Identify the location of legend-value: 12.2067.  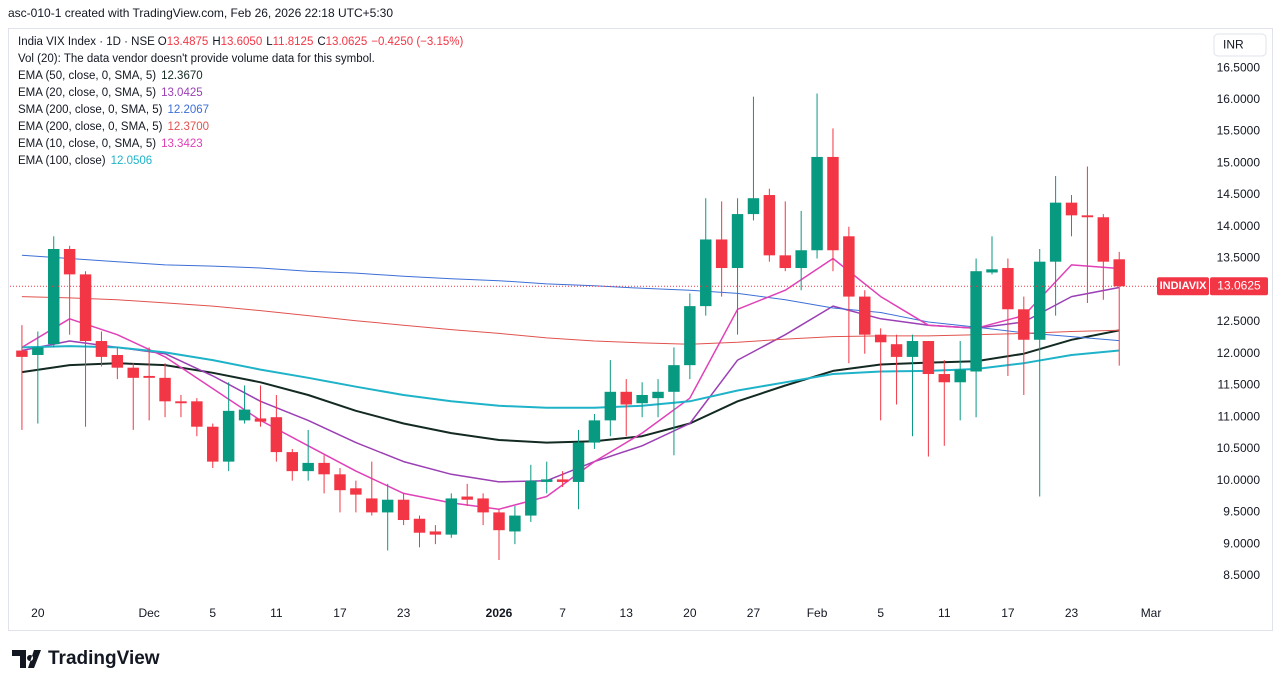
(188, 110).